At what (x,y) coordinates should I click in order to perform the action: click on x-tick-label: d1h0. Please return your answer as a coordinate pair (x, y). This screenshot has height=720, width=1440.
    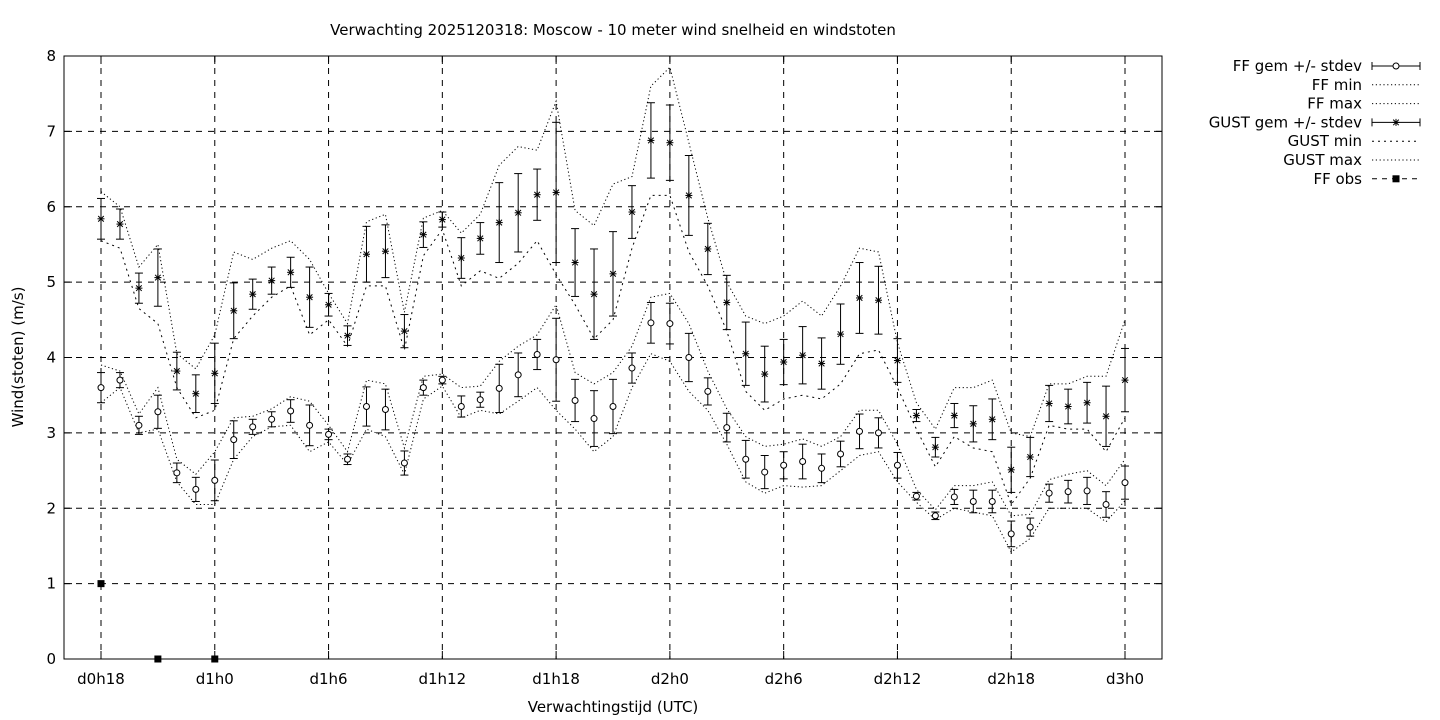
    Looking at the image, I should click on (215, 679).